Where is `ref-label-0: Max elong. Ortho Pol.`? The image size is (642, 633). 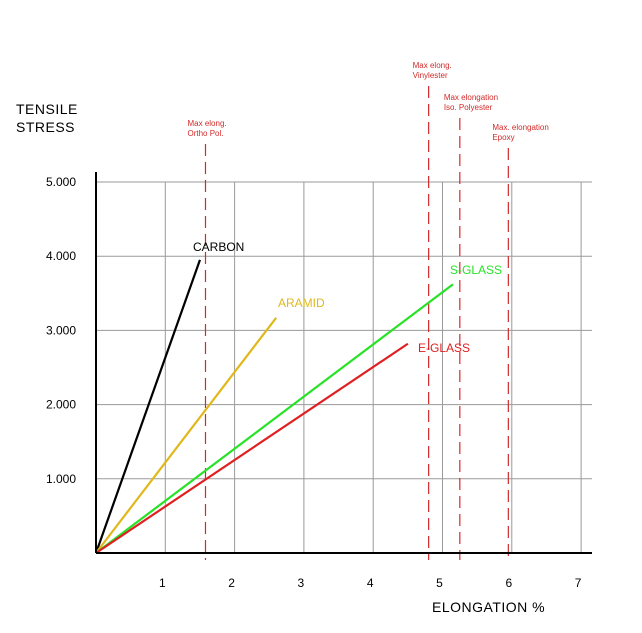 ref-label-0: Max elong. Ortho Pol. is located at coordinates (206, 128).